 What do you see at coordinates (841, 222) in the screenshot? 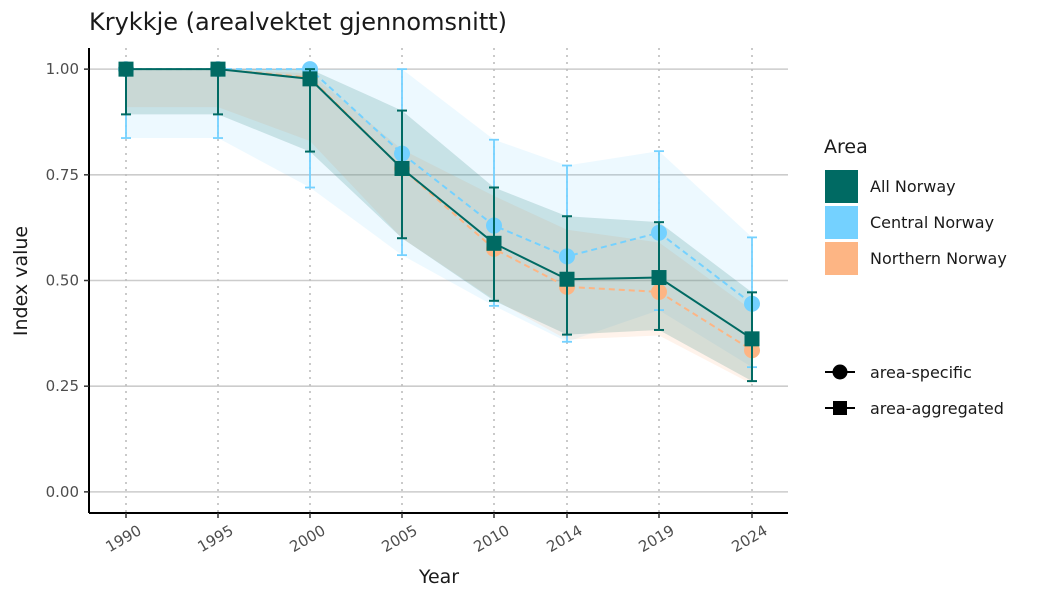
I see `legend-key-central-norway` at bounding box center [841, 222].